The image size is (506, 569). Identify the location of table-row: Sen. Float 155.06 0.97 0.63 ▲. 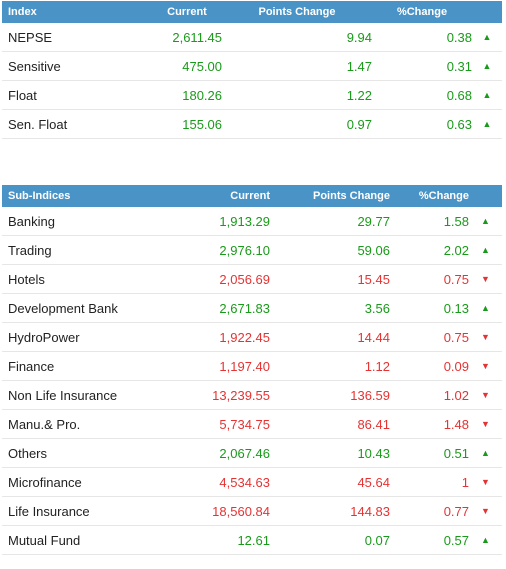
(252, 124).